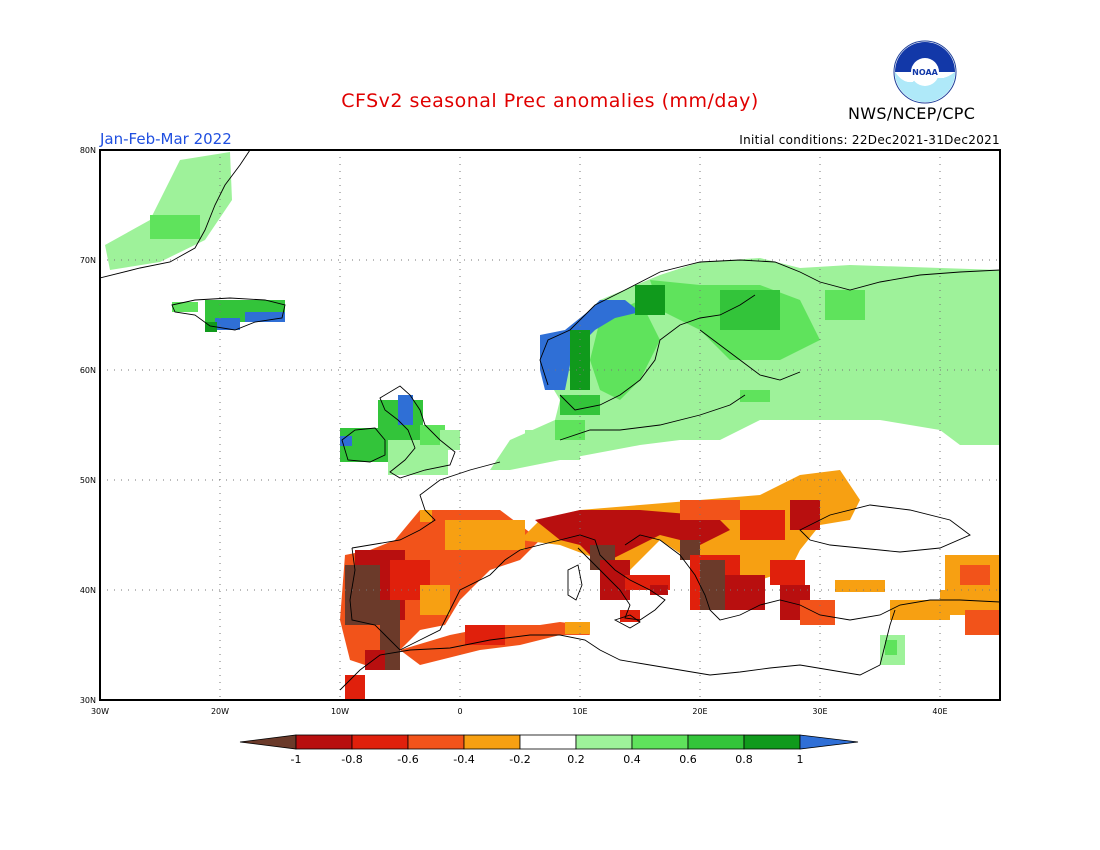  What do you see at coordinates (800, 759) in the screenshot?
I see `colorbar-label: 1` at bounding box center [800, 759].